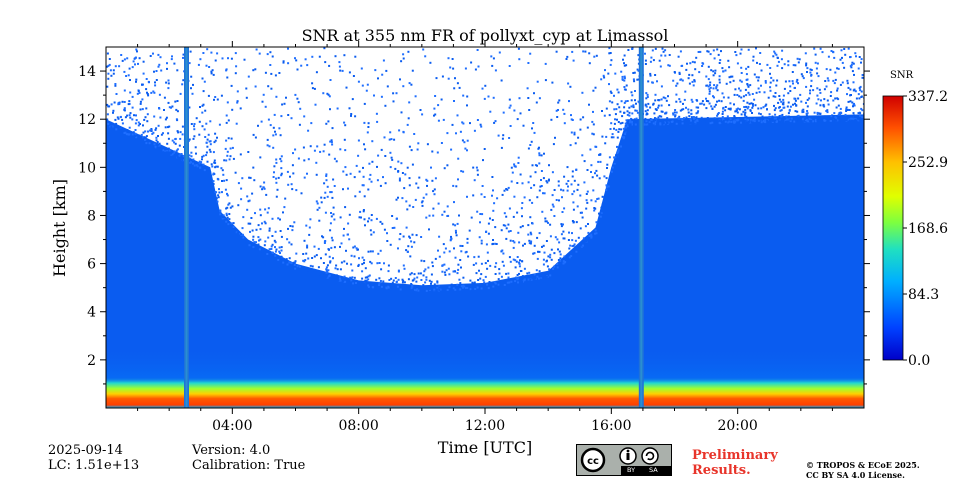 Image resolution: width=960 pixels, height=480 pixels. I want to click on footer-lc: LC: 1.51e+13, so click(94, 465).